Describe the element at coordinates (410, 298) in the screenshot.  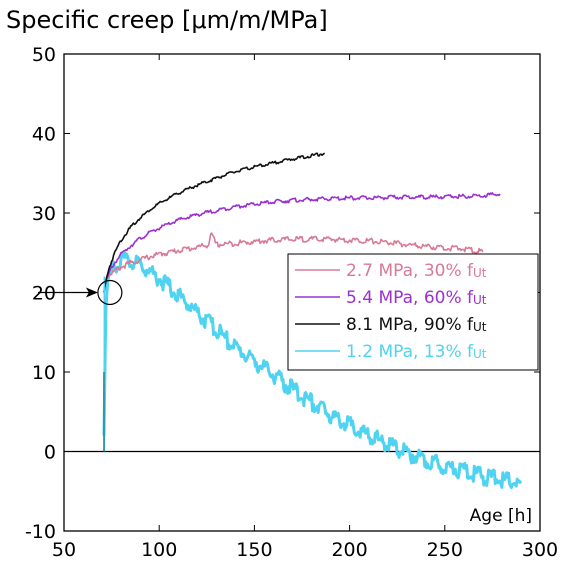
I see `legend-label-main: 5.4 MPa, 60% f` at that location.